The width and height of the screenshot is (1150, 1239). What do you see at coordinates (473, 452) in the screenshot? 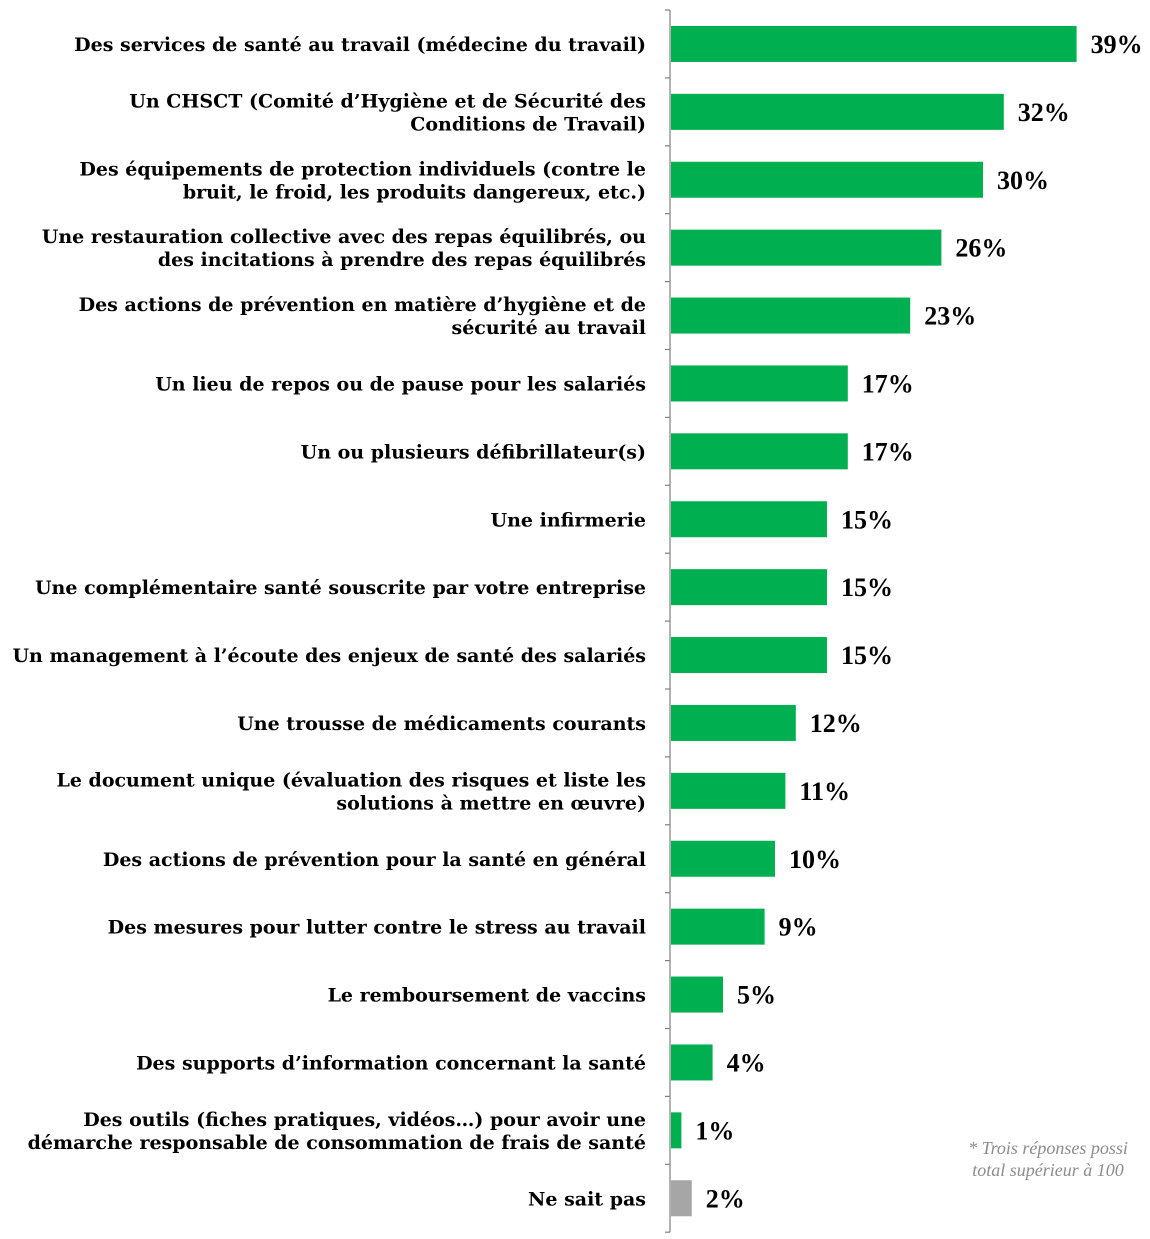
I see `category-label: Un ou plusieurs défibrillateur(s)` at bounding box center [473, 452].